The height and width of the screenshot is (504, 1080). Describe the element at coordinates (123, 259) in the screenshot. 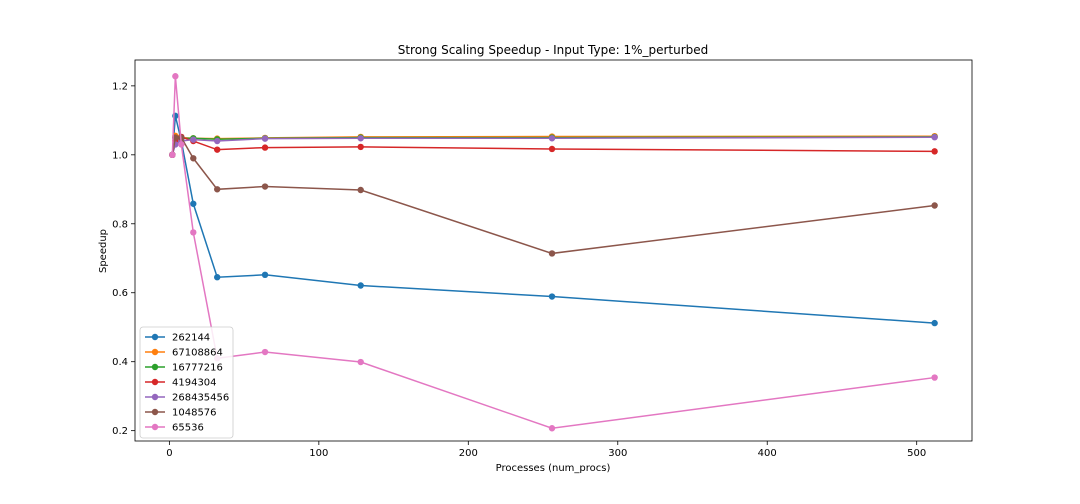

I see `y-axis: 0.2 0.4 0.6 0.8 1.0 1.2` at that location.